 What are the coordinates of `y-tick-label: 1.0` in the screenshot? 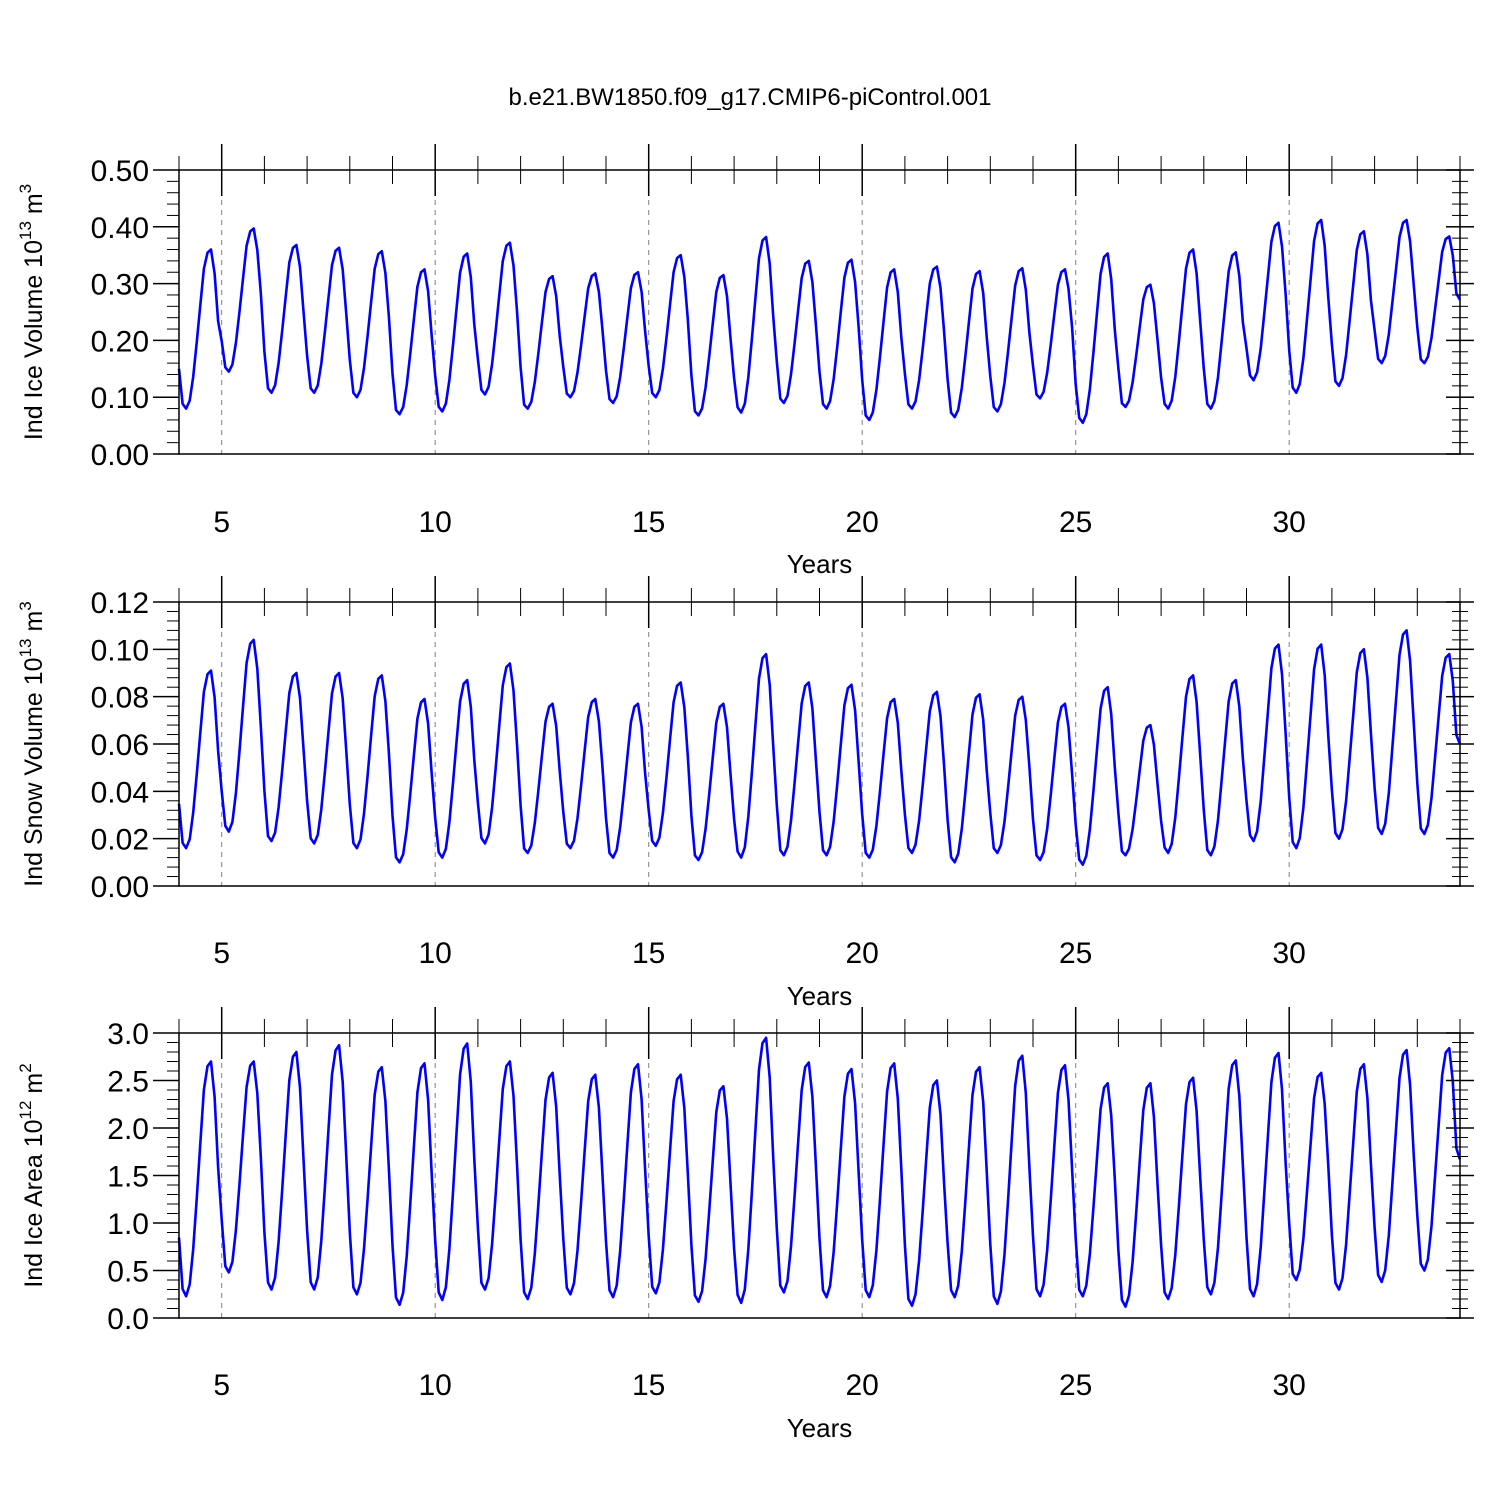 It's located at (128, 1224).